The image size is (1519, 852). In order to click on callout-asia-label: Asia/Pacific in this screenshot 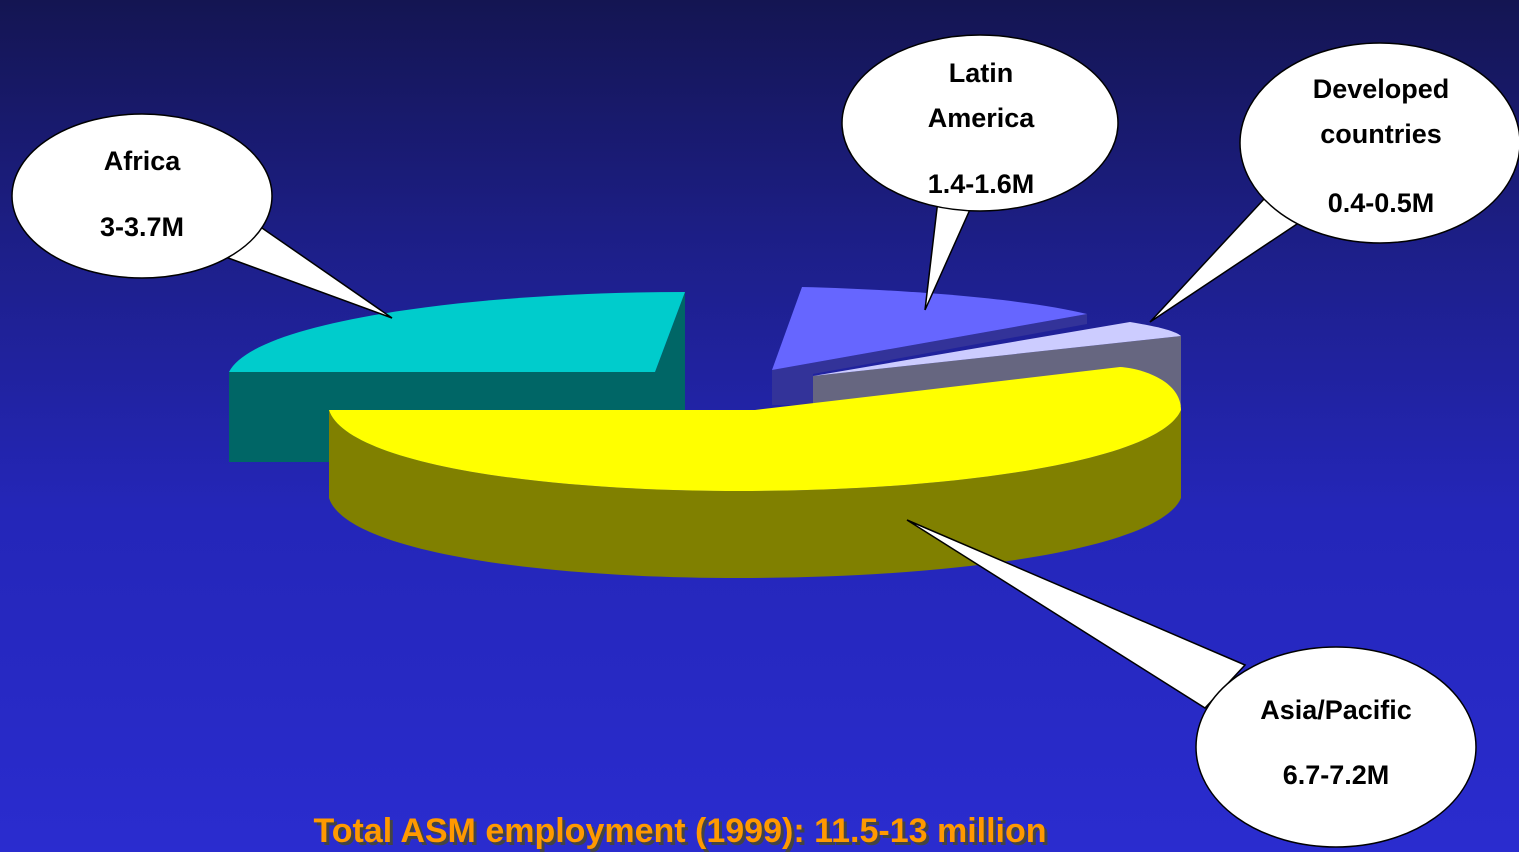, I will do `click(1336, 710)`.